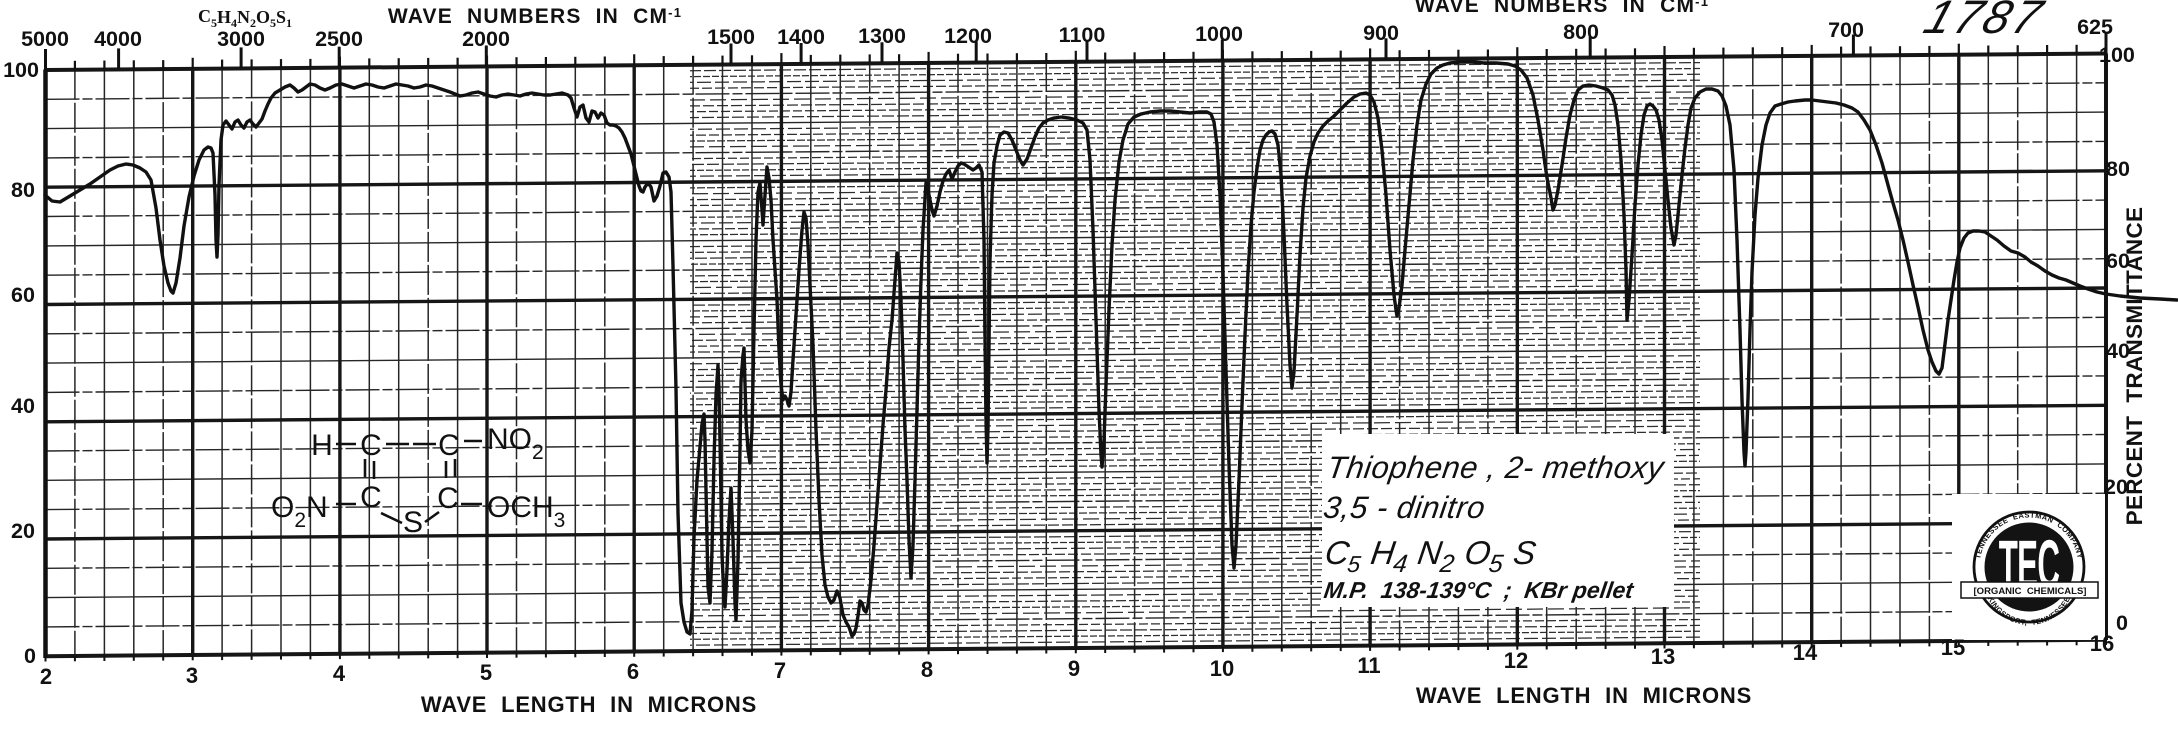 This screenshot has height=734, width=2178. I want to click on svg-text: 4000, so click(118, 39).